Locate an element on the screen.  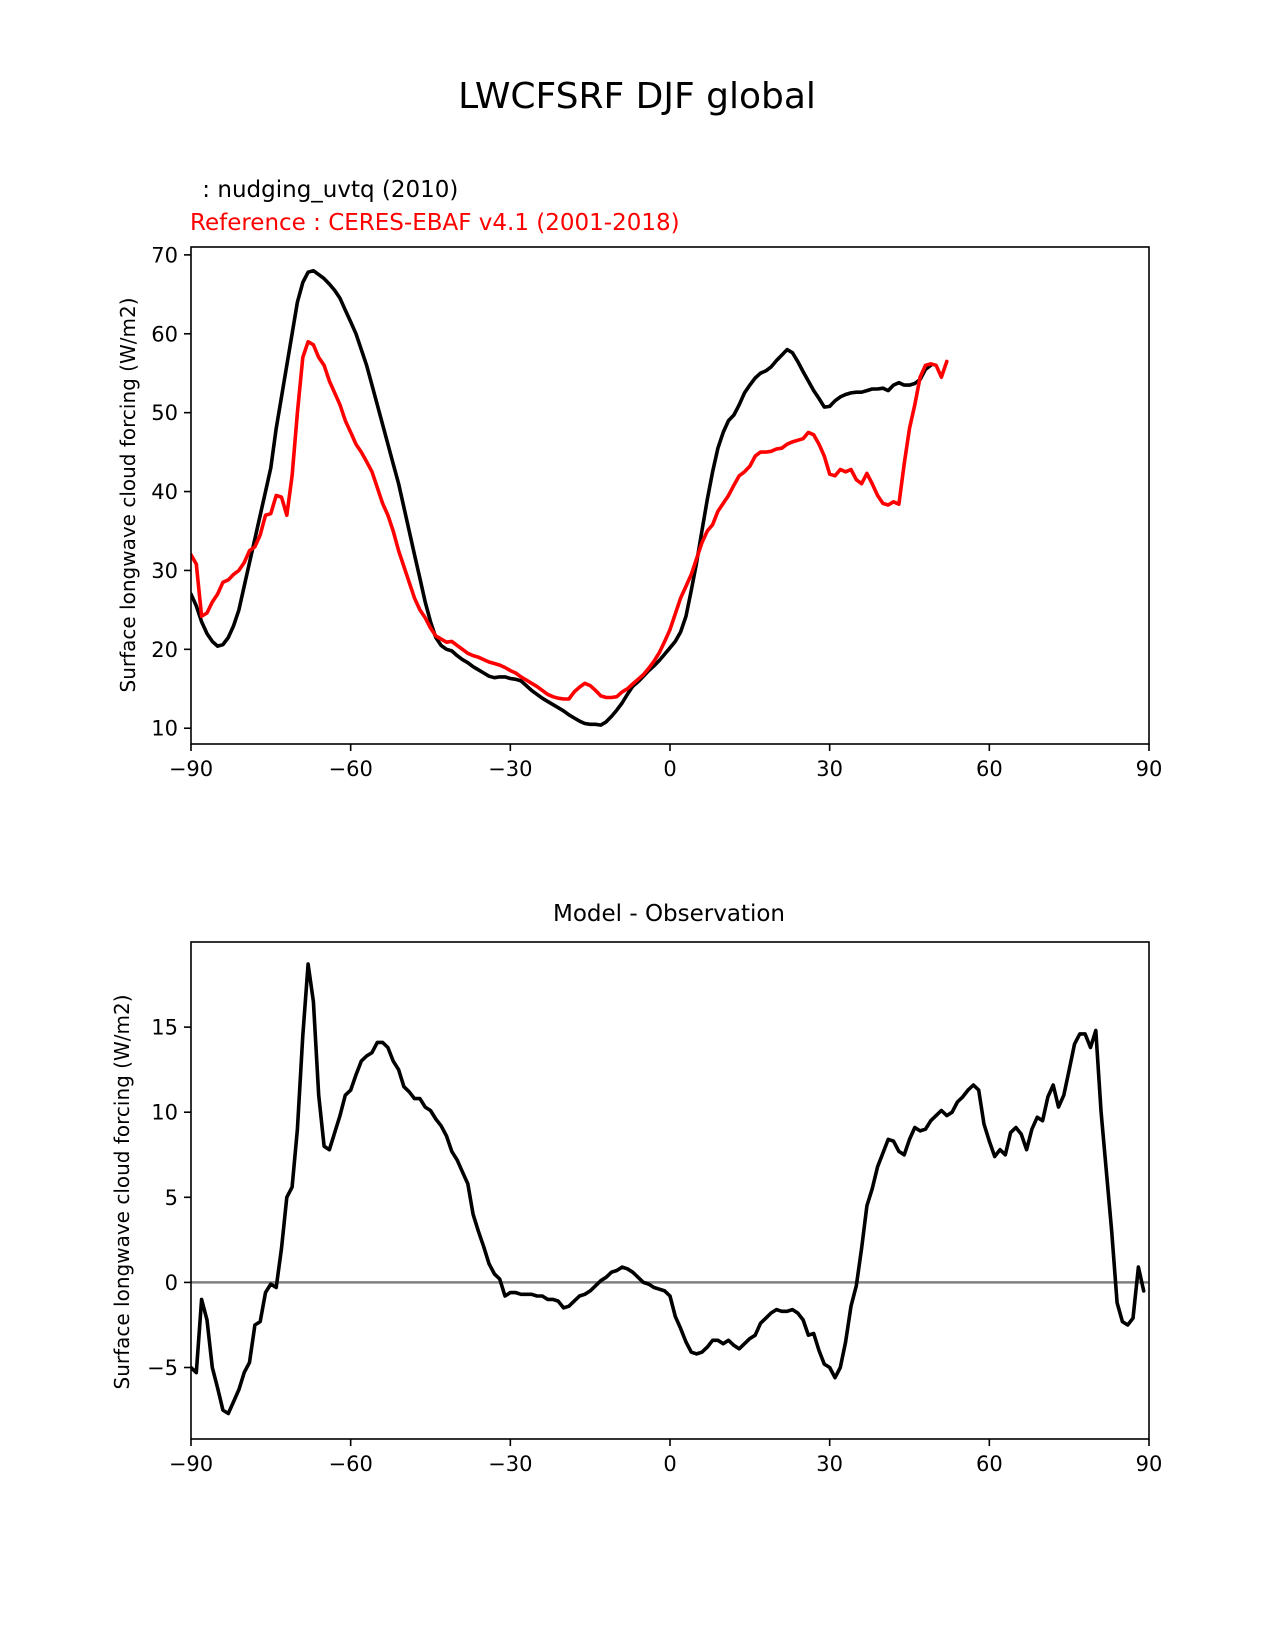
top-y-tick-label: 10 is located at coordinates (164, 729).